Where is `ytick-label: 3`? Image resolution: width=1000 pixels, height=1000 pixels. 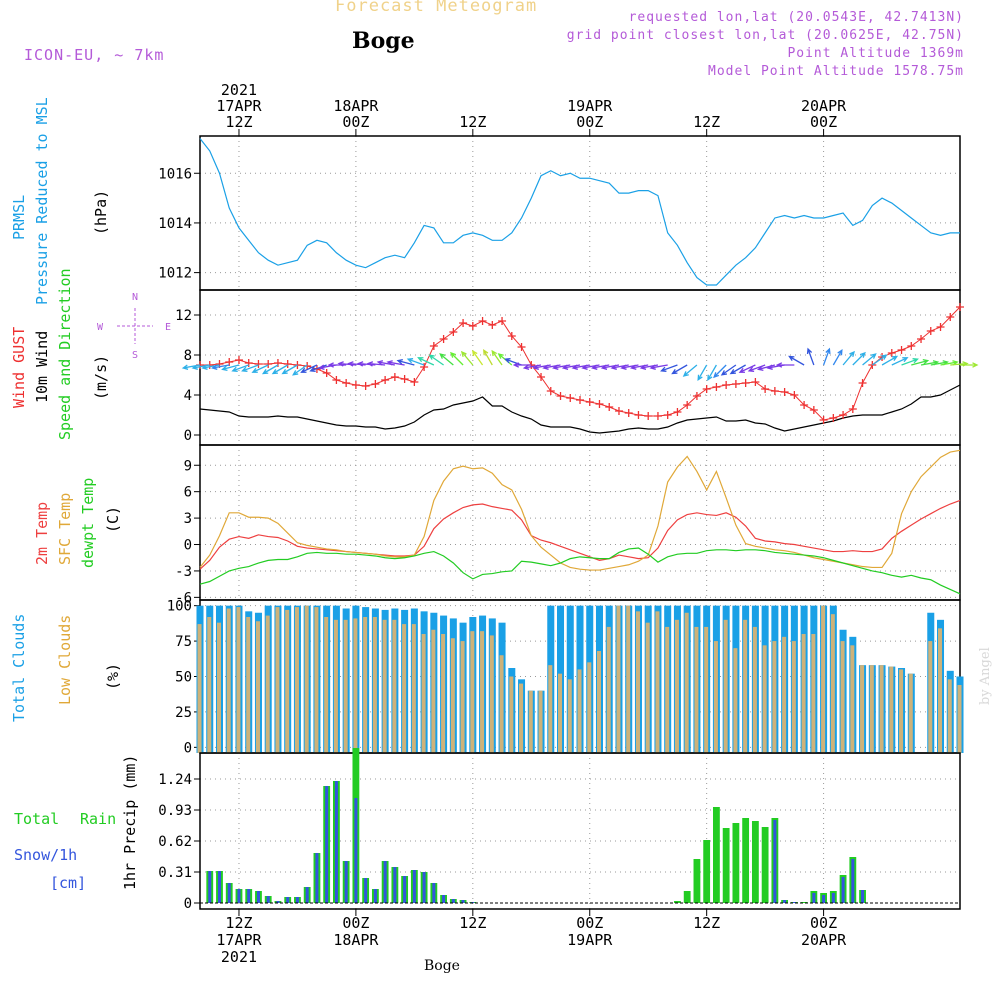
ytick-label: 3 is located at coordinates (188, 519).